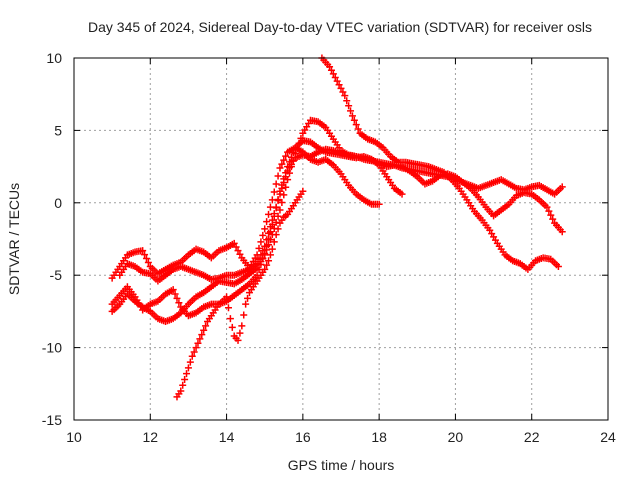  I want to click on x-tick-label: 20, so click(456, 437).